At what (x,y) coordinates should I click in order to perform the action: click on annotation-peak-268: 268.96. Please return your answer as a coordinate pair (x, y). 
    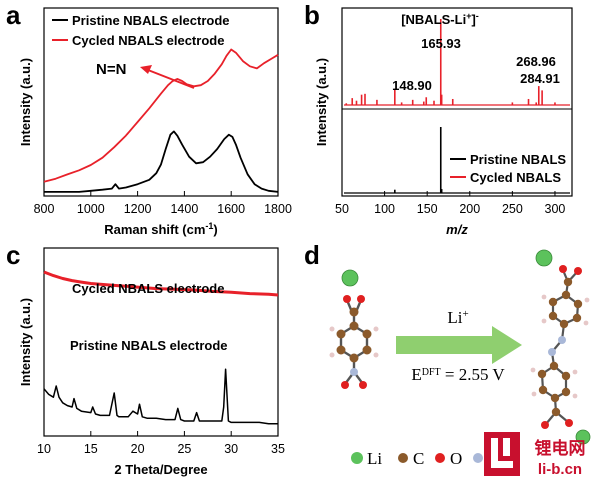
    Looking at the image, I should click on (536, 61).